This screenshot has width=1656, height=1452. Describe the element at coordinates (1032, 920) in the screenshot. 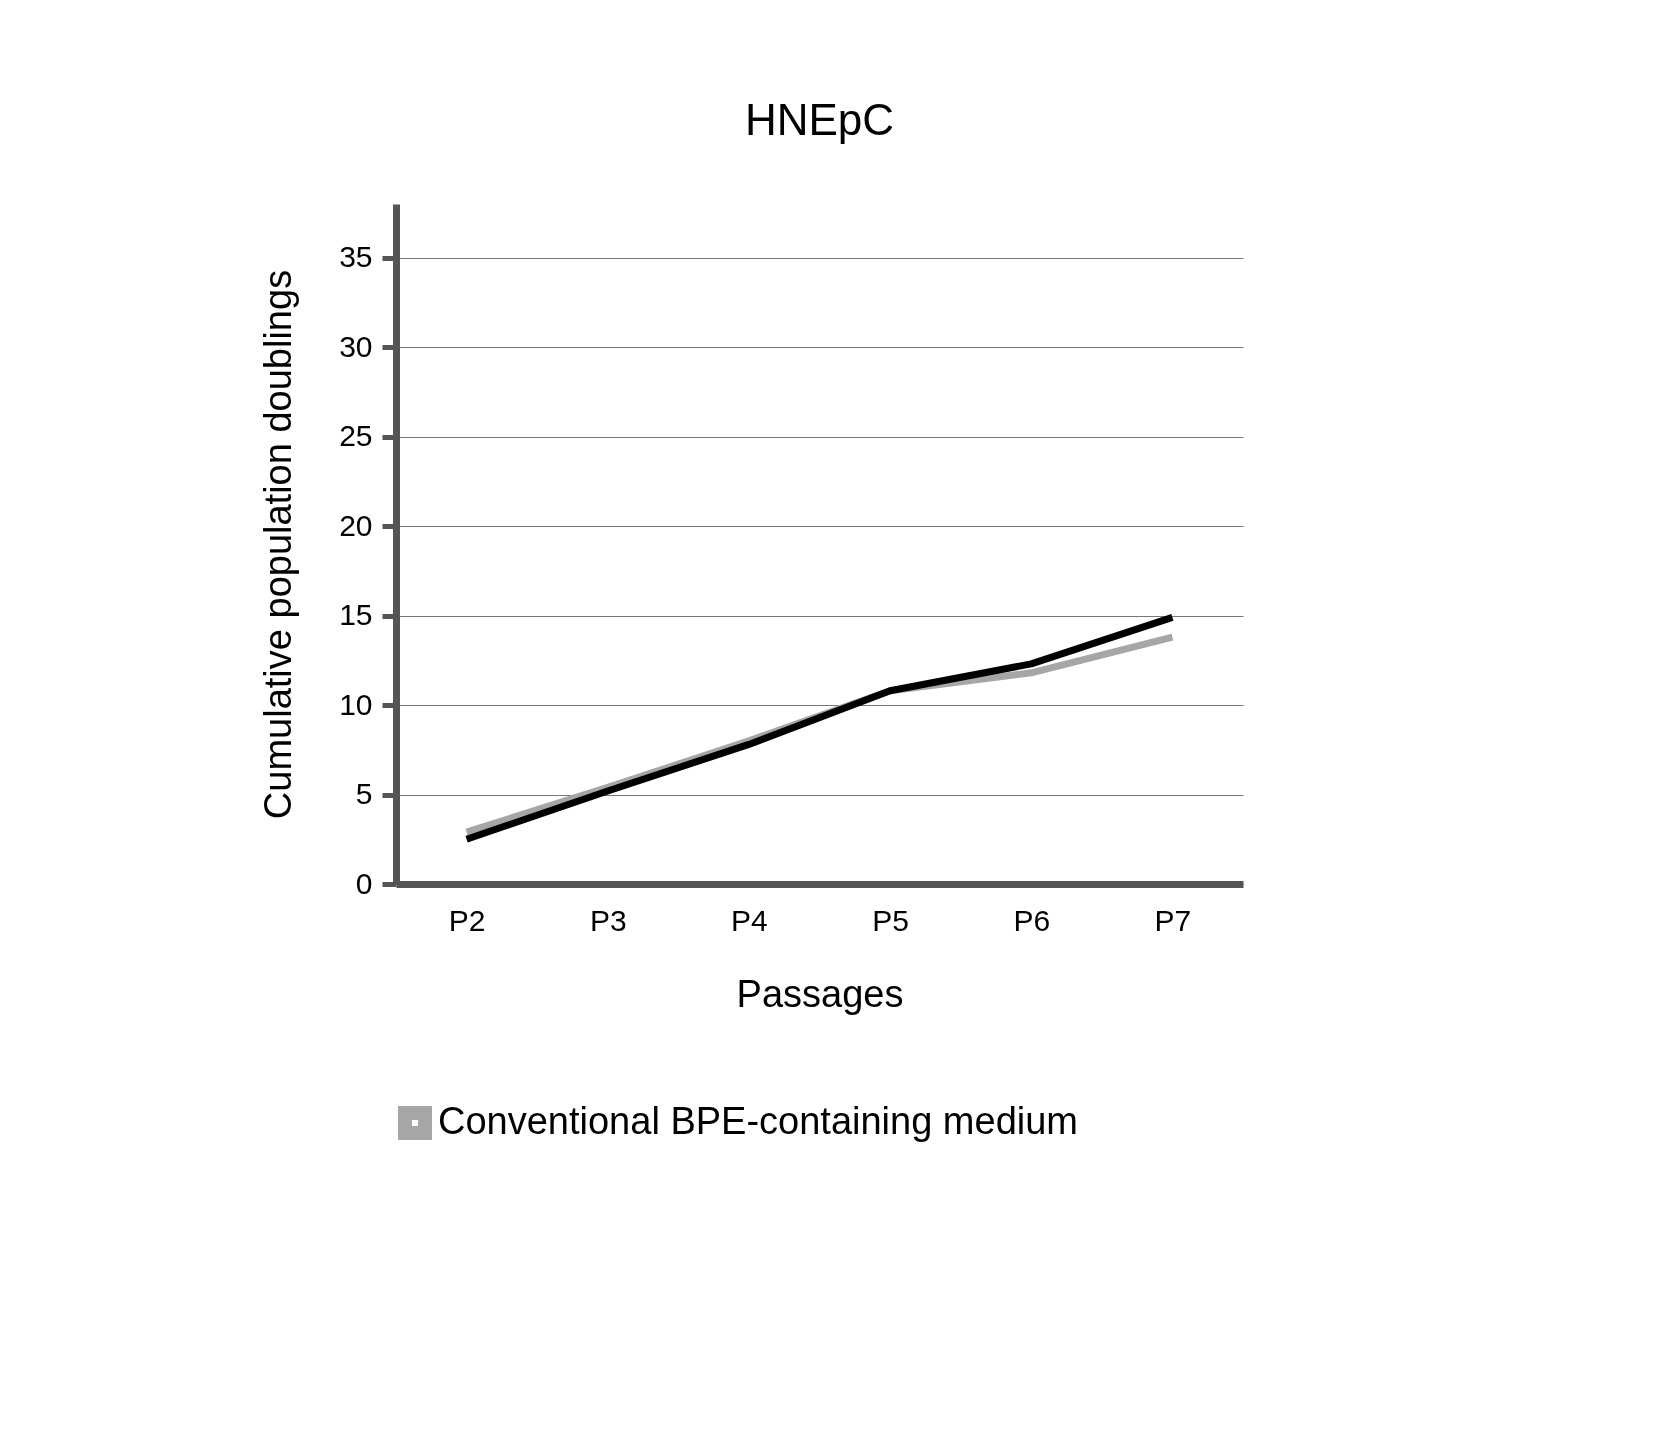

I see `x-tick-label: P6` at that location.